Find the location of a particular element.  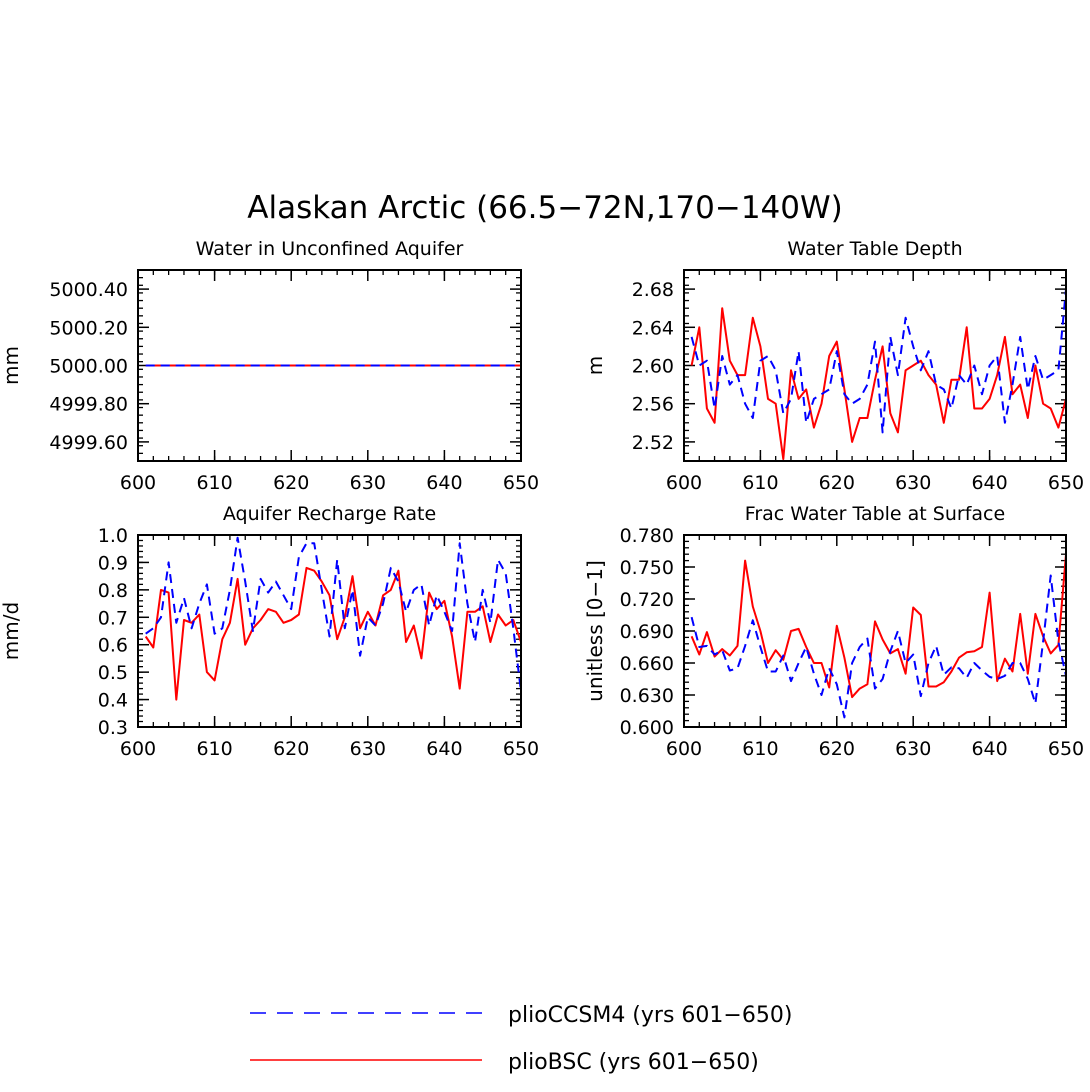

panel-title: Aquifer Recharge Rate is located at coordinates (329, 514).